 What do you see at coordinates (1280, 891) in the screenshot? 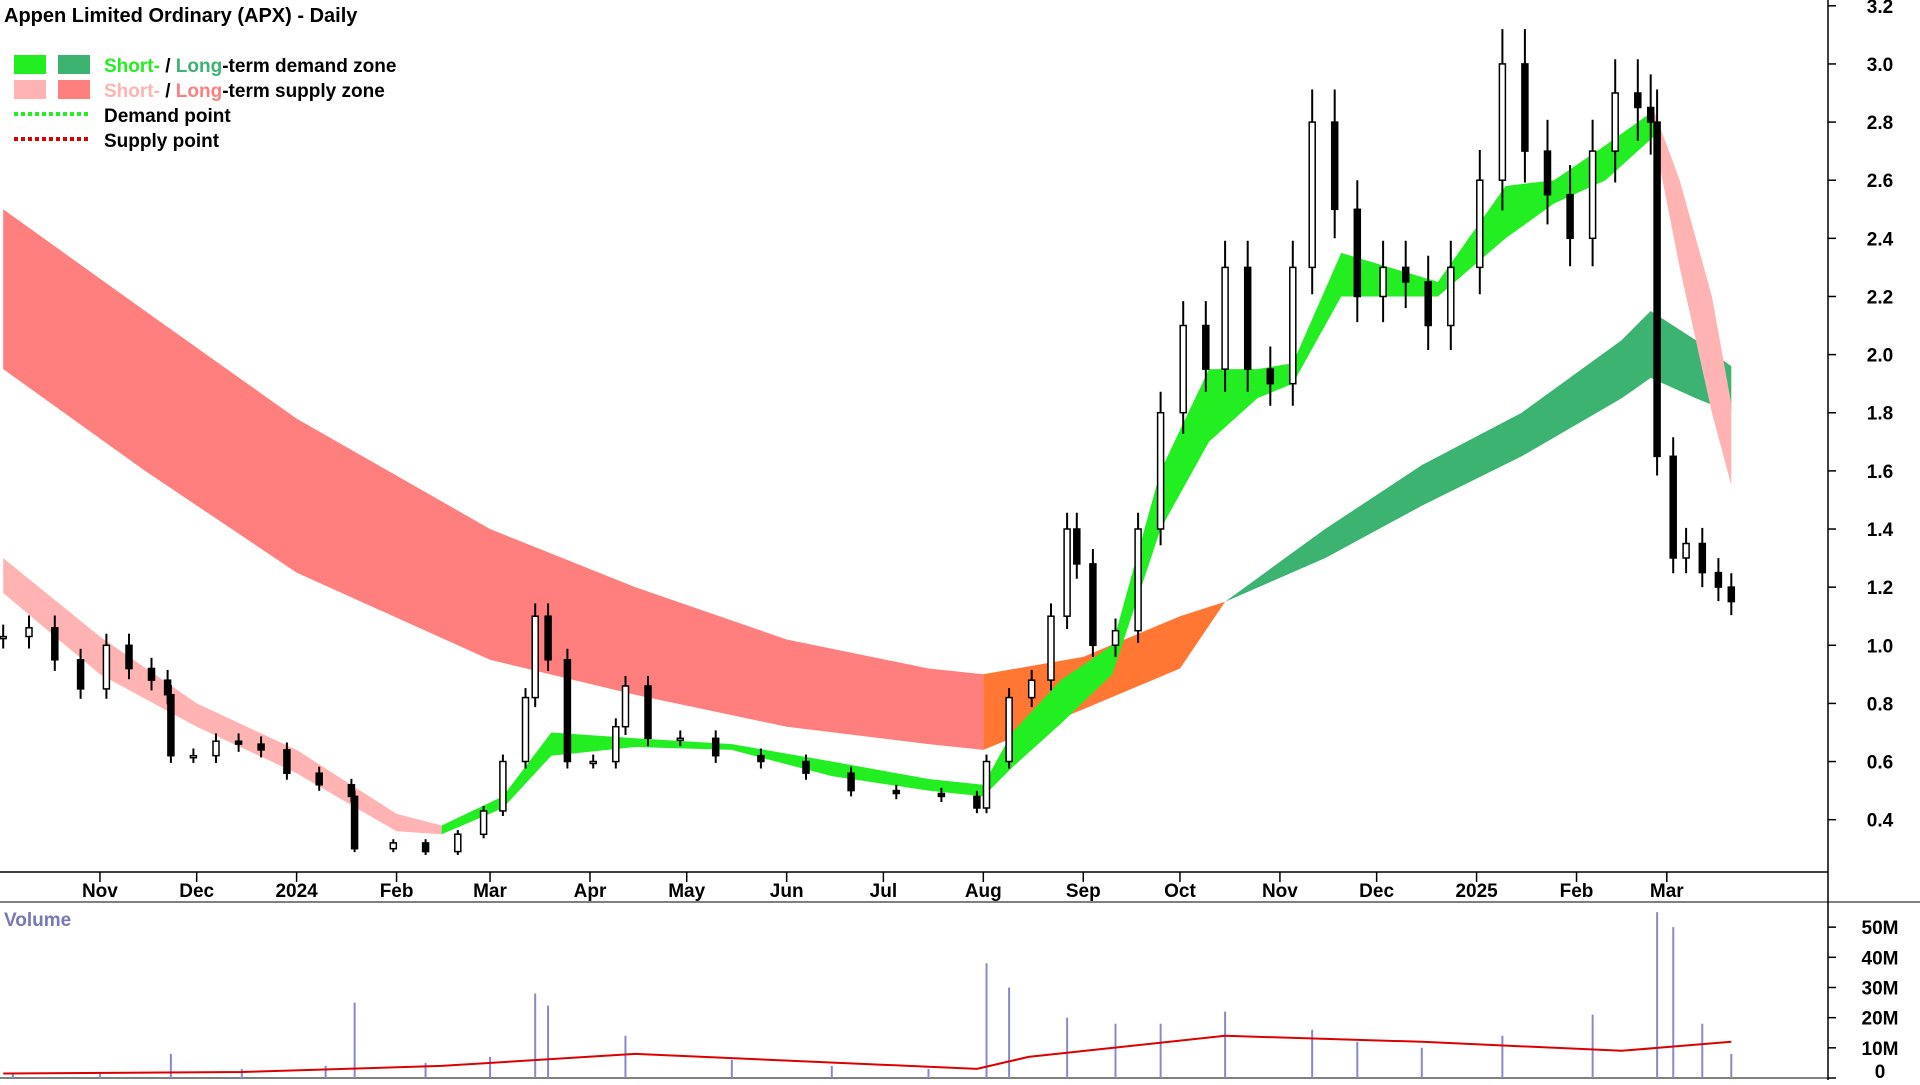
I see `x-tick-label: Nov` at bounding box center [1280, 891].